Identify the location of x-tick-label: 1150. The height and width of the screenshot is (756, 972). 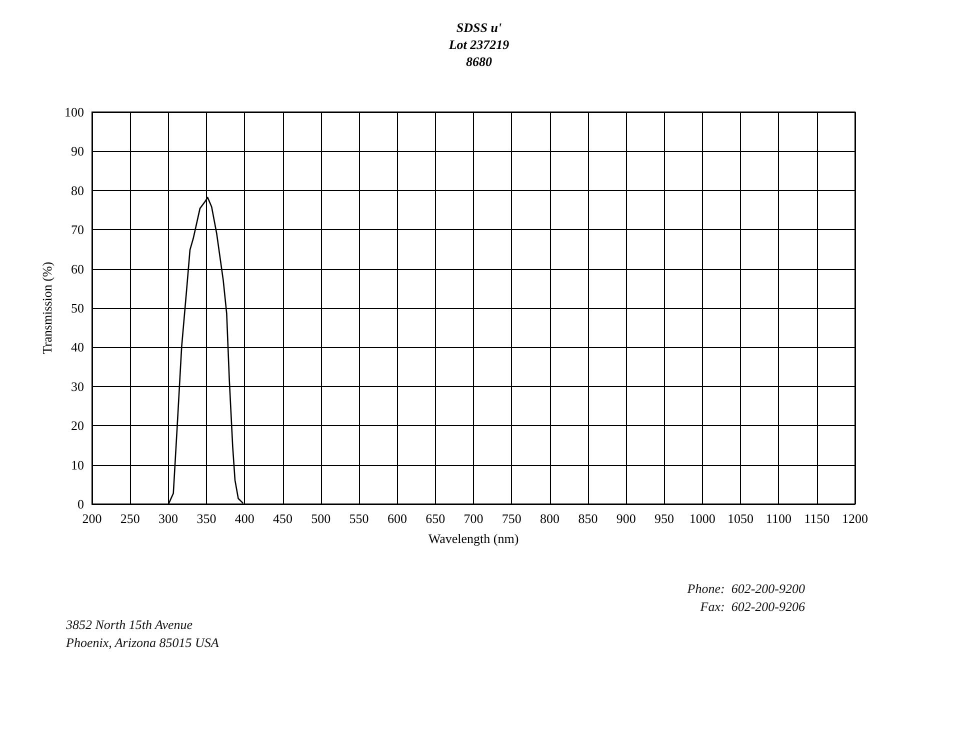
(817, 518).